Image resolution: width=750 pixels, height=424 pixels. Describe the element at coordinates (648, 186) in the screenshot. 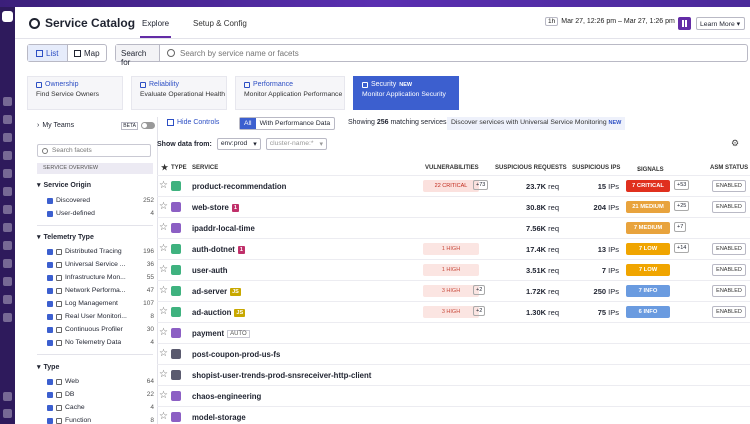

I see `signals-badge: 7 CRITICAL` at that location.